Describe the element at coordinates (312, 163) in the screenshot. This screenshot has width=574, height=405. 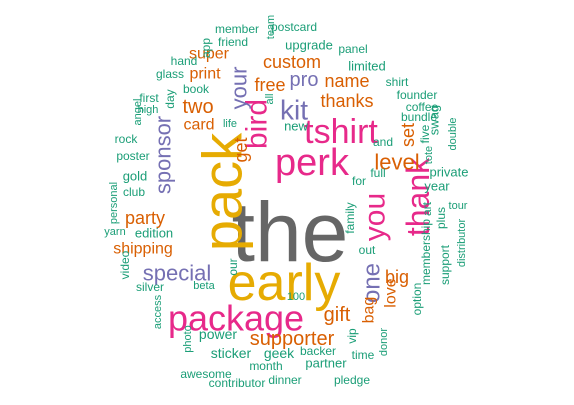
I see `word-perk: perk` at that location.